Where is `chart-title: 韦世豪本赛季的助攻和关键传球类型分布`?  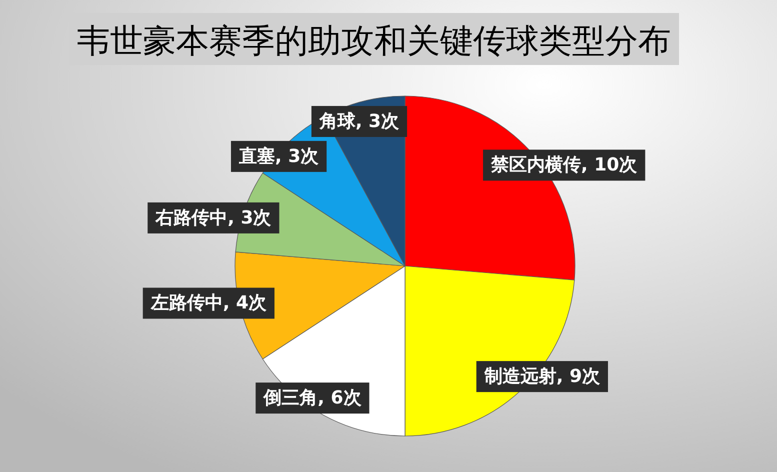
chart-title: 韦世豪本赛季的助攻和关键传球类型分布 is located at coordinates (374, 40).